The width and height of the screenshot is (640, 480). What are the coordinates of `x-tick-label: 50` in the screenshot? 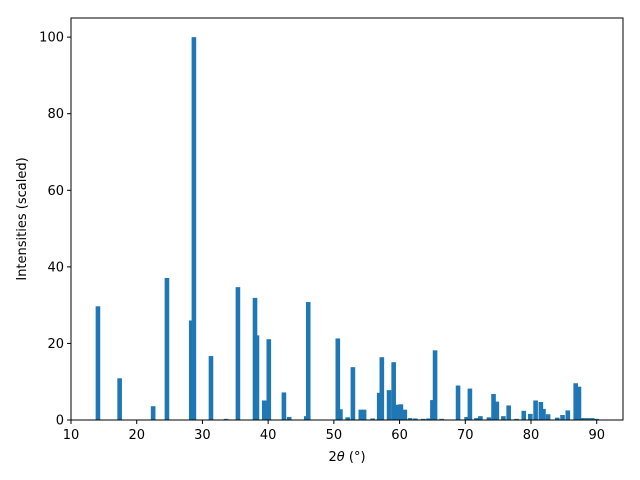 It's located at (334, 435).